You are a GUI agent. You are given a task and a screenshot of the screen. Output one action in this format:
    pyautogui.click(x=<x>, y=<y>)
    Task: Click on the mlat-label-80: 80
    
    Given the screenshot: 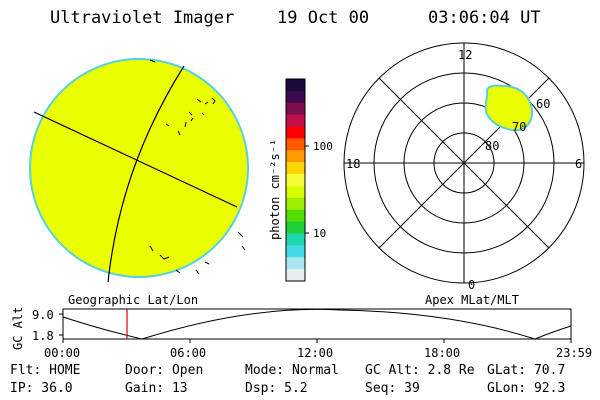 What is the action you would take?
    pyautogui.click(x=492, y=146)
    